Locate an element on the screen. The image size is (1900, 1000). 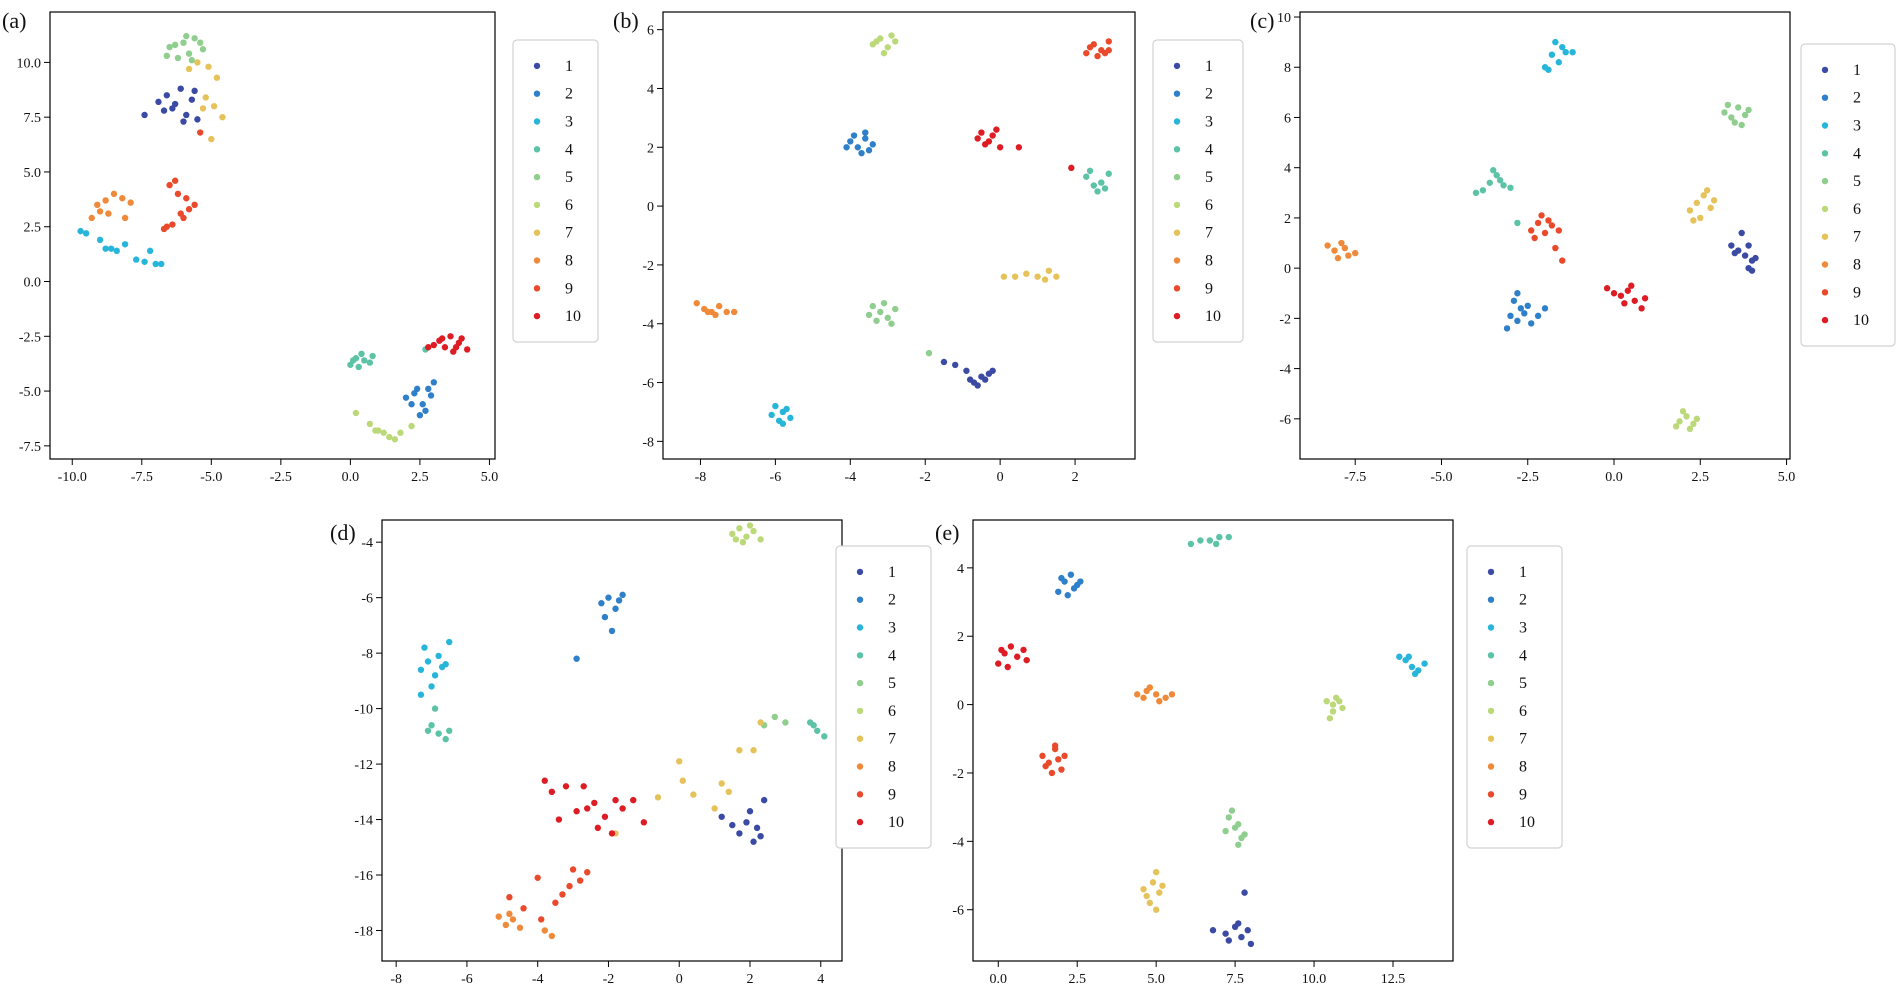
y-tick-label: 6 is located at coordinates (650, 31).